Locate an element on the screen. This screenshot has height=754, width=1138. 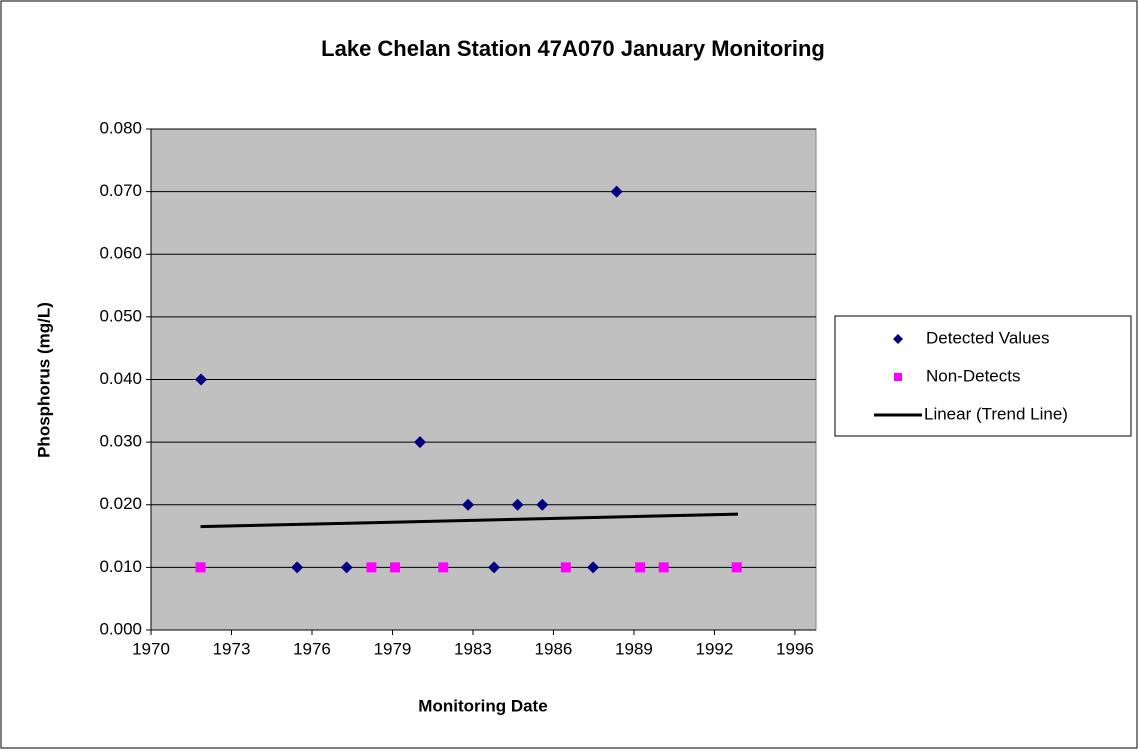
y-tick-label: 0.030 is located at coordinates (120, 441).